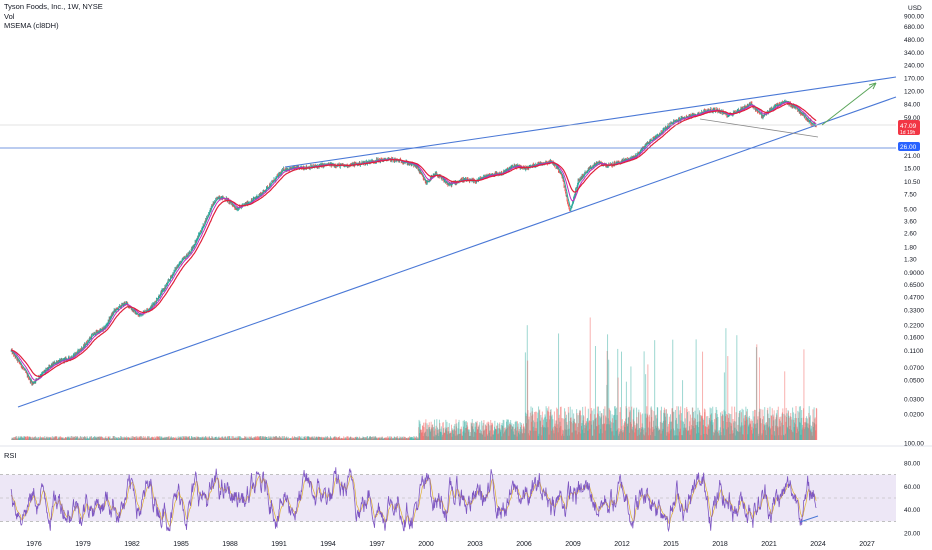  I want to click on y-tick-label: 0.2200, so click(914, 325).